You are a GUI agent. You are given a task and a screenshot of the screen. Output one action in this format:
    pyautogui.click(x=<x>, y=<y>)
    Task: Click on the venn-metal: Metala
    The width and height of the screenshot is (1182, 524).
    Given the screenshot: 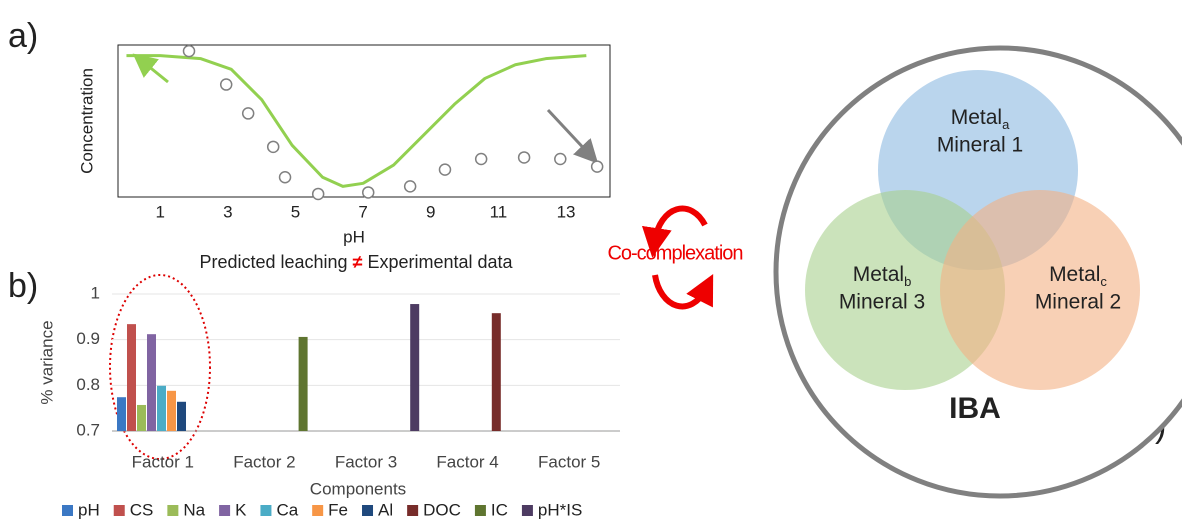 What is the action you would take?
    pyautogui.click(x=980, y=119)
    